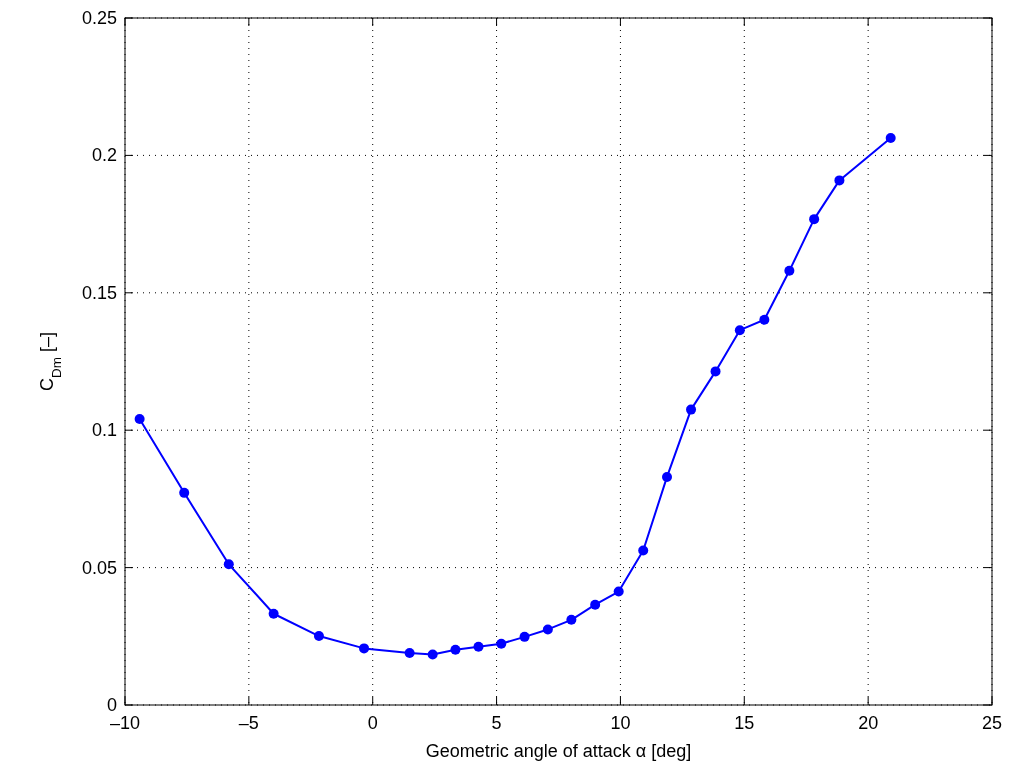 The height and width of the screenshot is (778, 1011). What do you see at coordinates (372, 723) in the screenshot?
I see `x-tick-label: 0` at bounding box center [372, 723].